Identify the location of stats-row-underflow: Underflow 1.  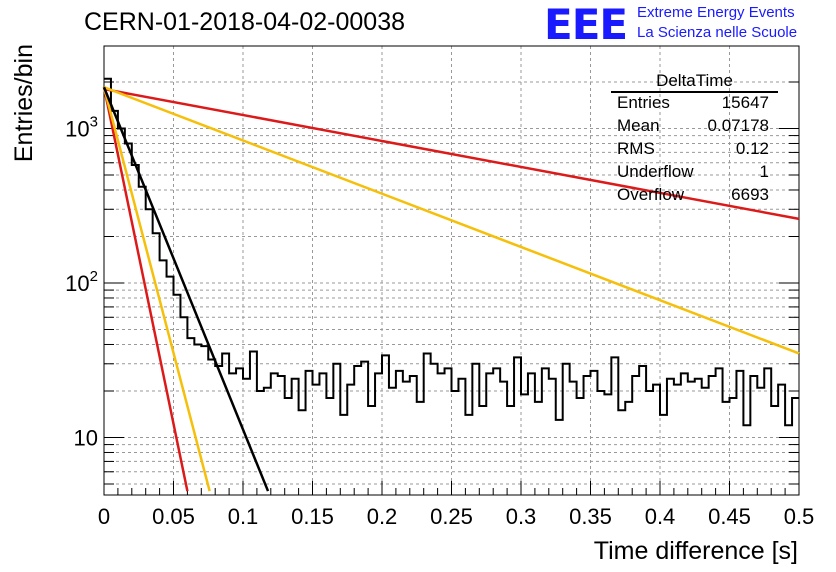
(693, 173).